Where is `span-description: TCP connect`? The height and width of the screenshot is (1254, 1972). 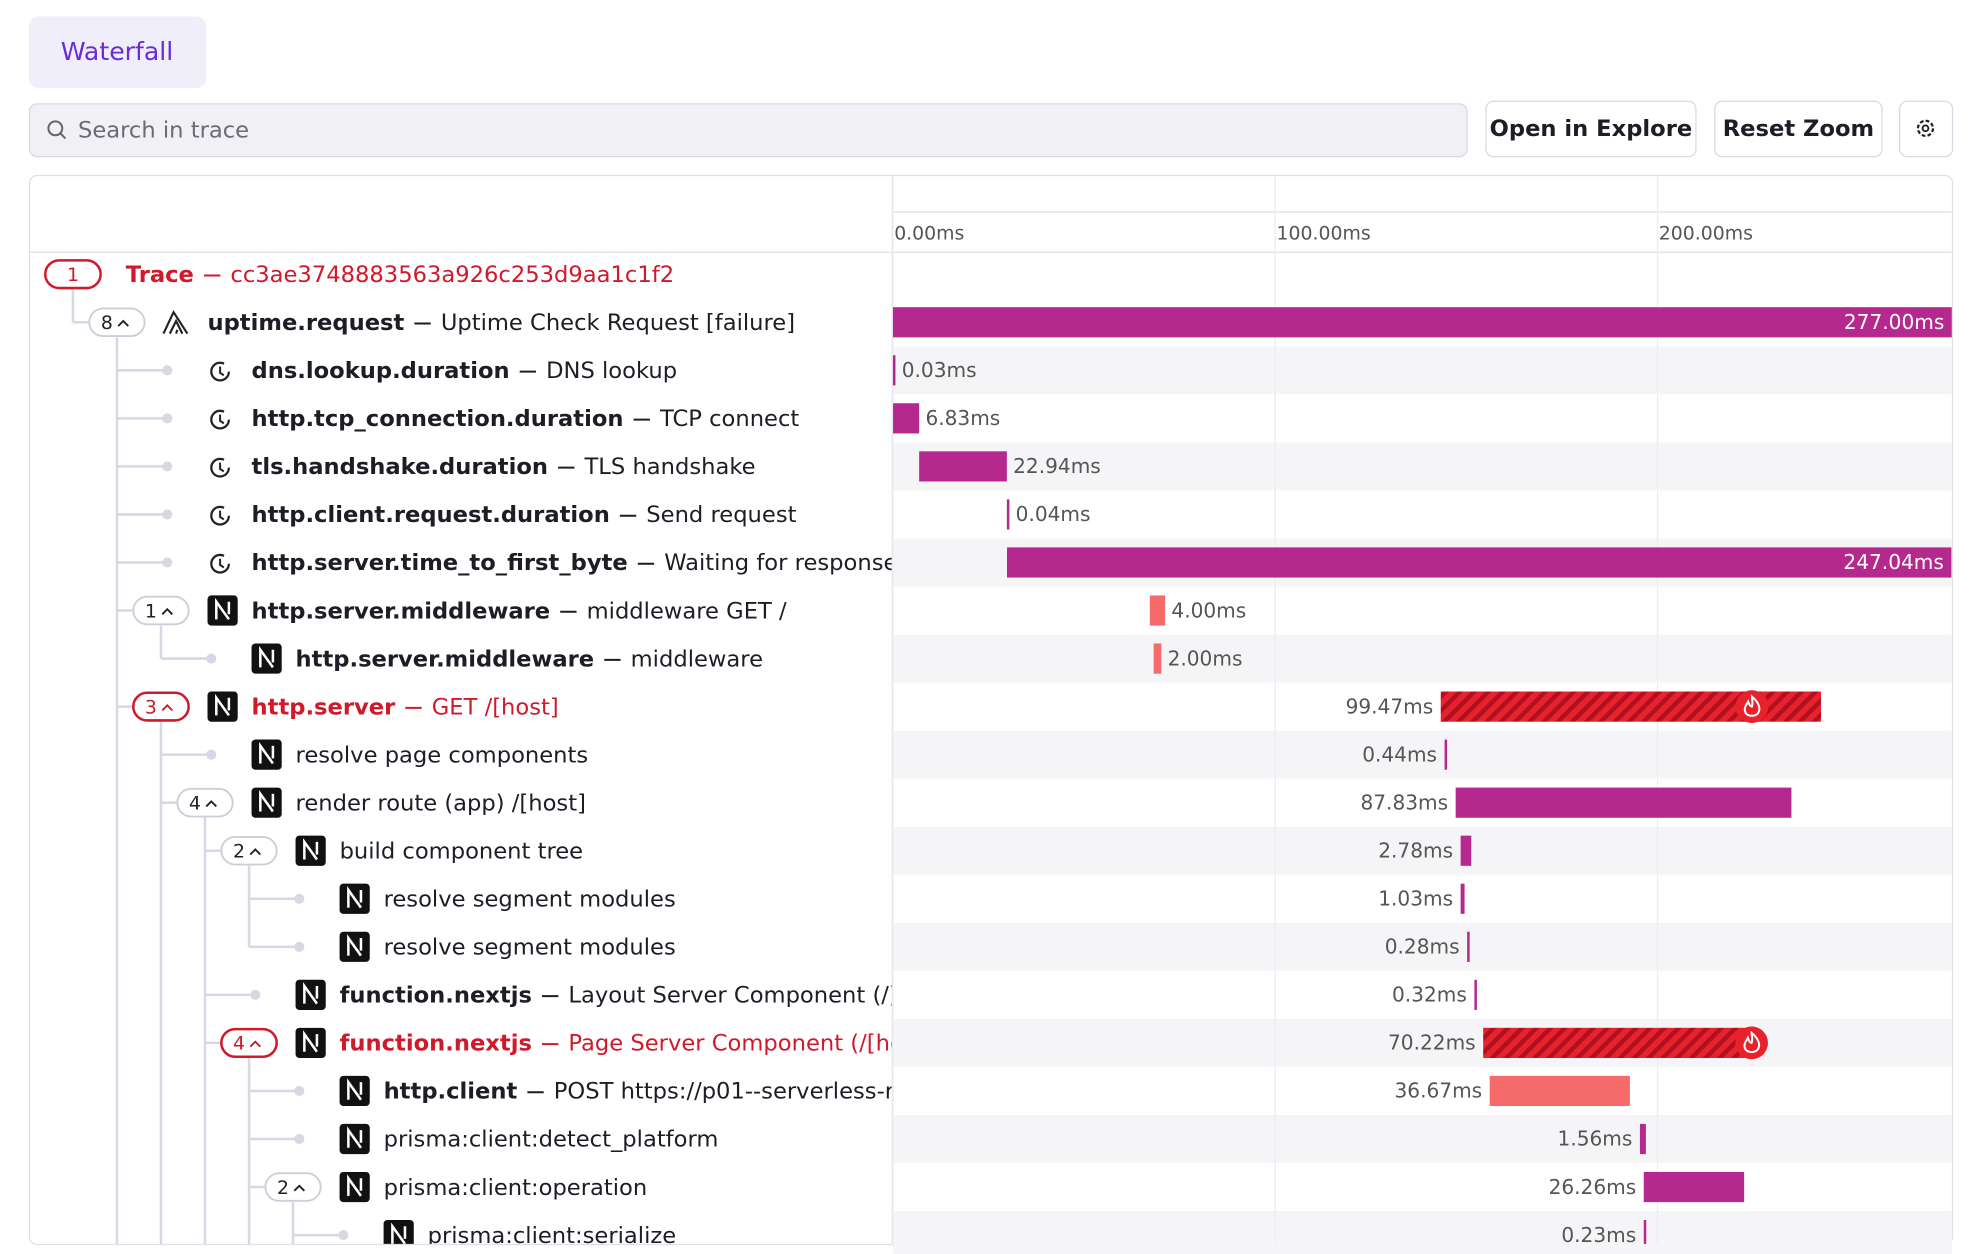 span-description: TCP connect is located at coordinates (729, 419).